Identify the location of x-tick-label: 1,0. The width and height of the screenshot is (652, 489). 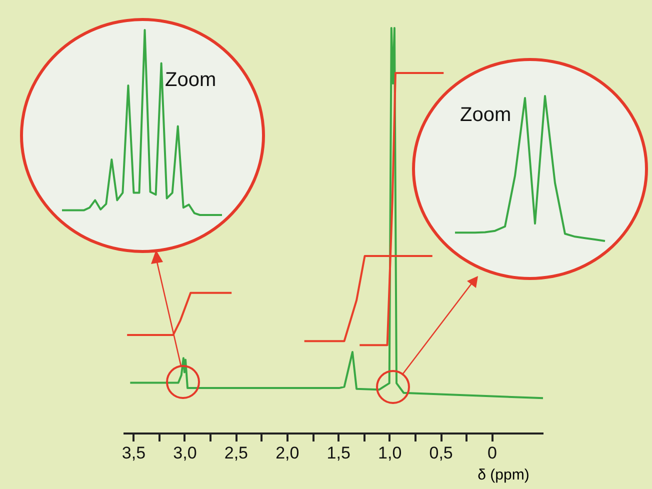
(390, 453).